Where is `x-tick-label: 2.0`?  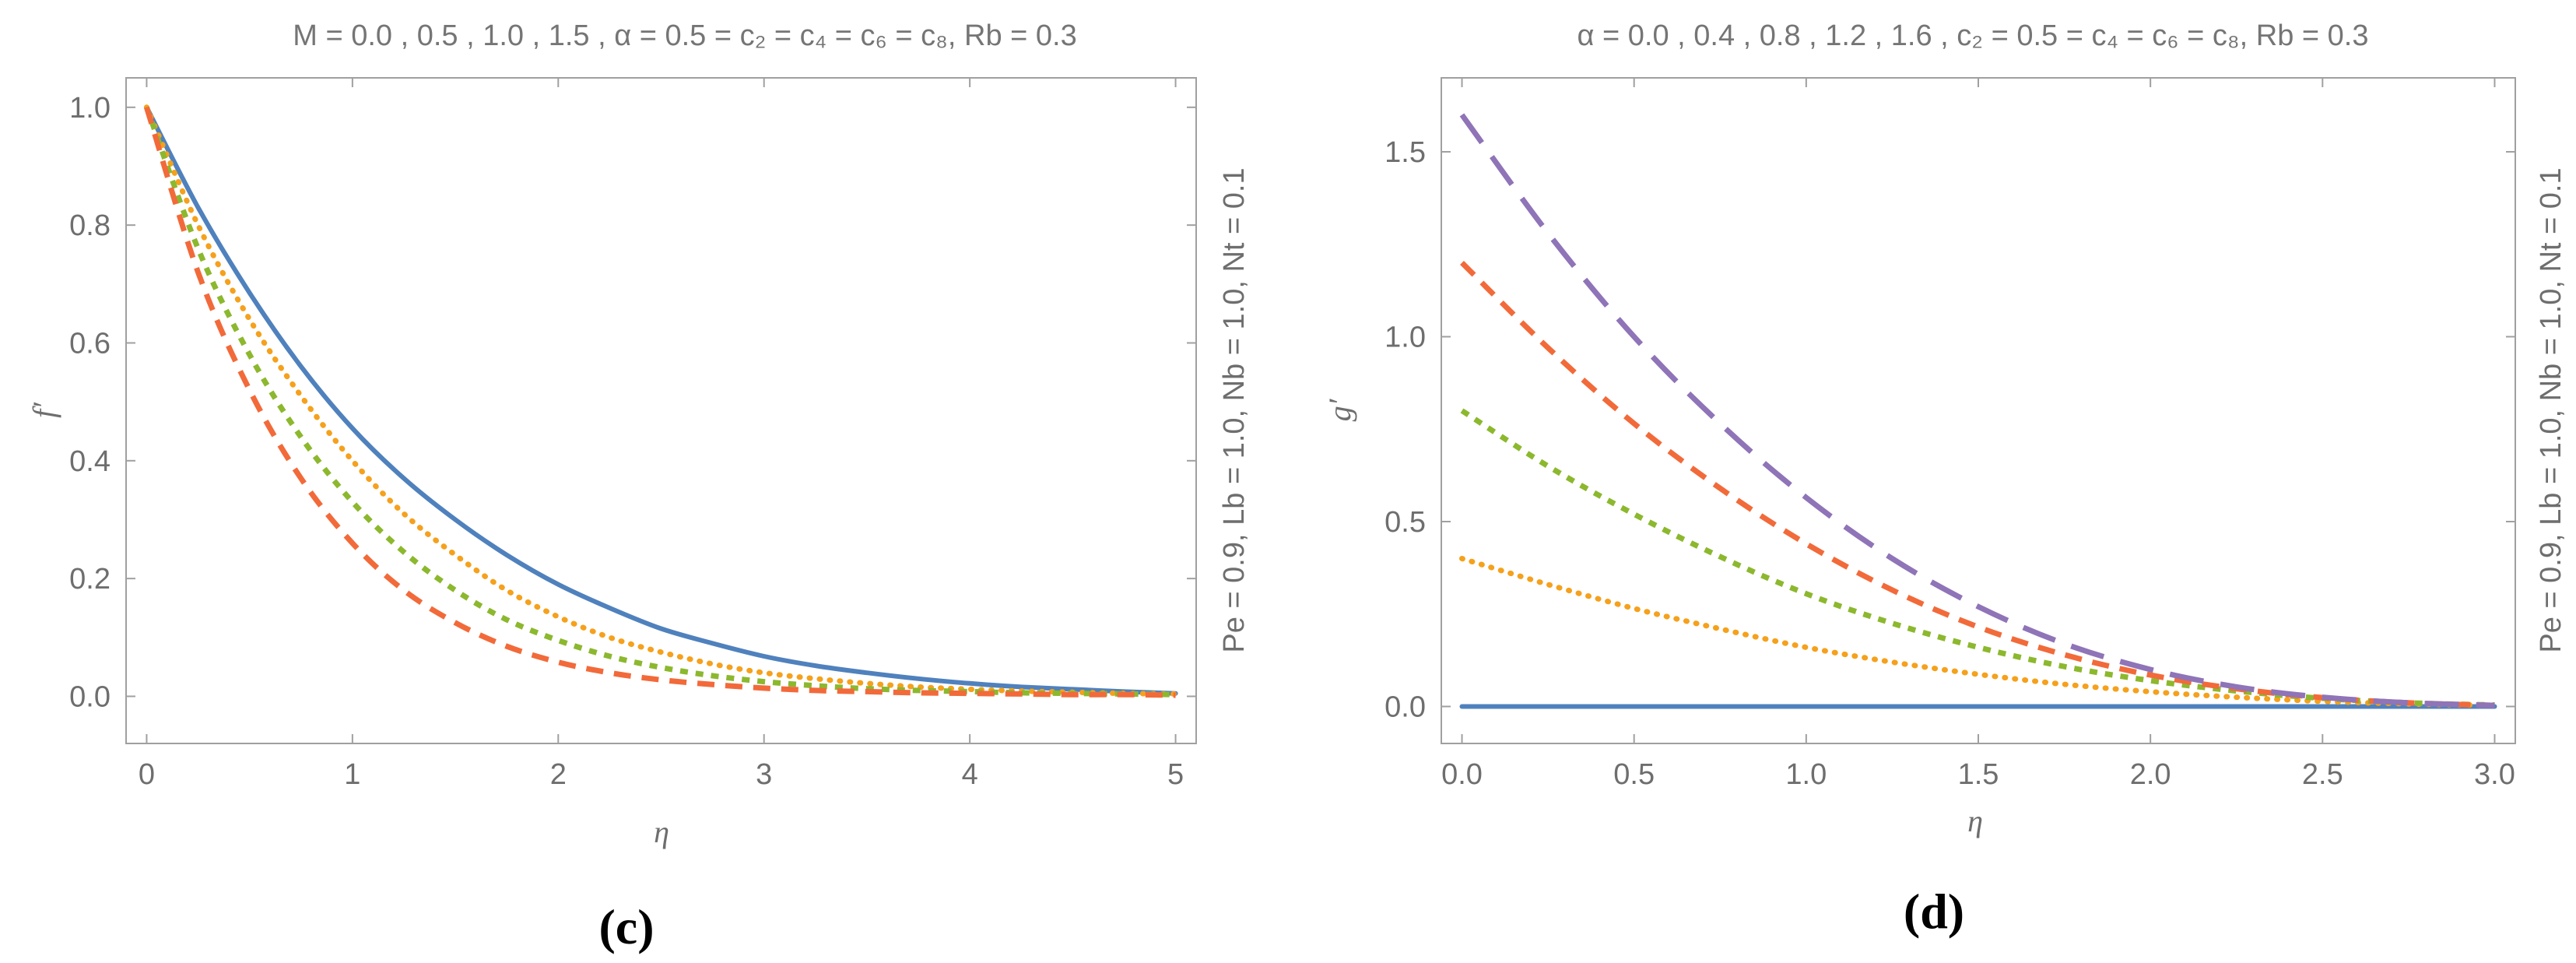 x-tick-label: 2.0 is located at coordinates (2151, 774).